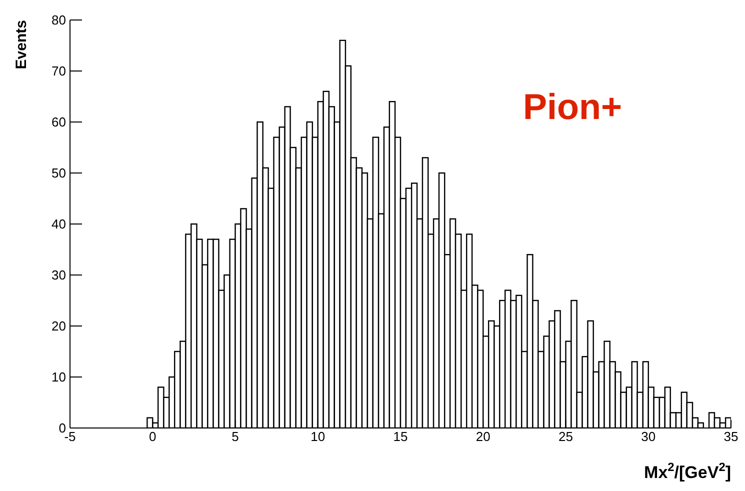  Describe the element at coordinates (152, 436) in the screenshot. I see `x-tick-label: 0` at that location.